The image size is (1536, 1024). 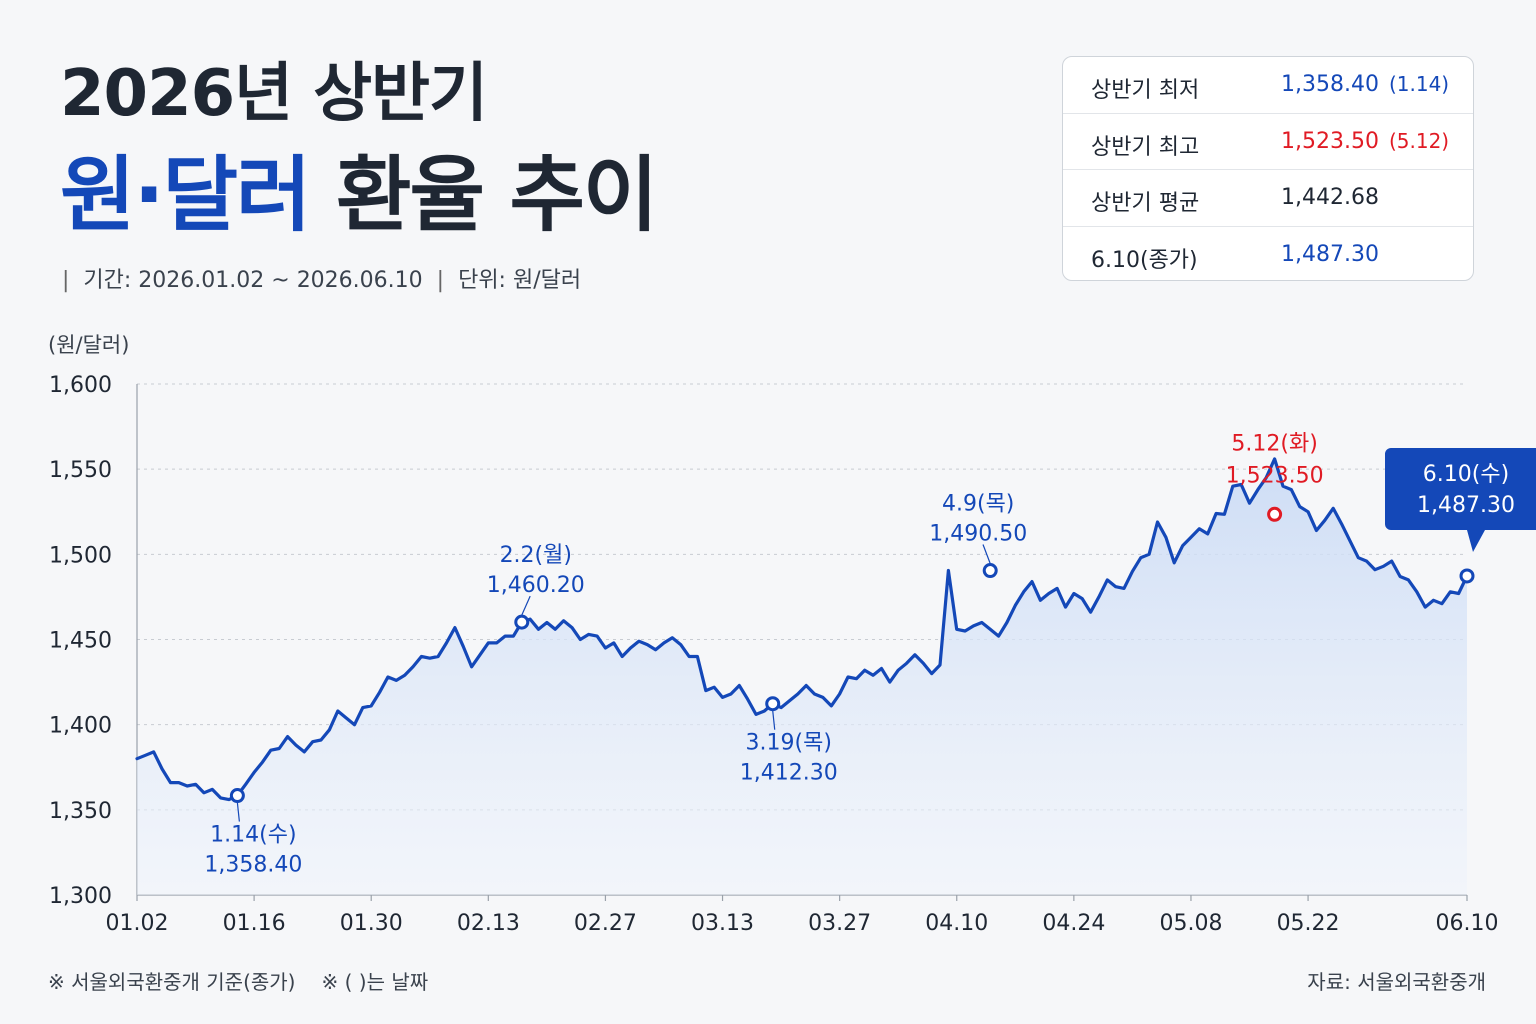 I want to click on x-tick-label: 01.30, so click(x=371, y=923).